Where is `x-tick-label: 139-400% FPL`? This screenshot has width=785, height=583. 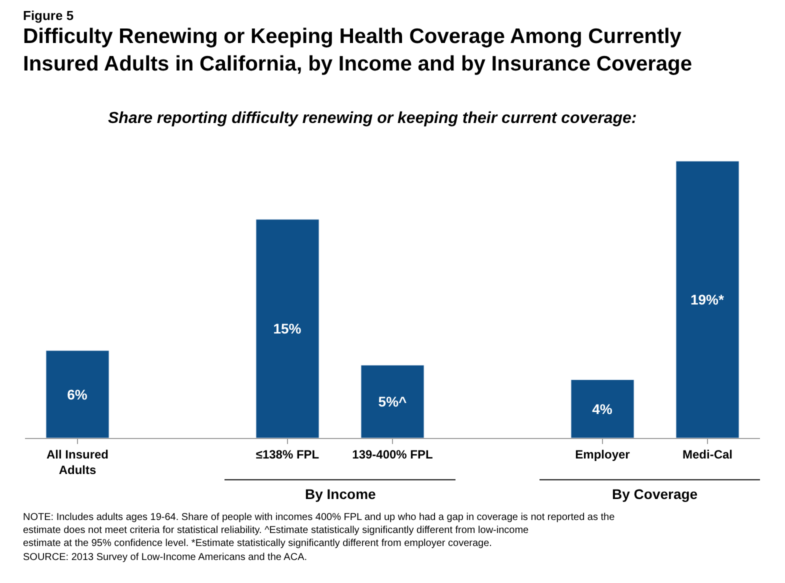 x-tick-label: 139-400% FPL is located at coordinates (392, 454).